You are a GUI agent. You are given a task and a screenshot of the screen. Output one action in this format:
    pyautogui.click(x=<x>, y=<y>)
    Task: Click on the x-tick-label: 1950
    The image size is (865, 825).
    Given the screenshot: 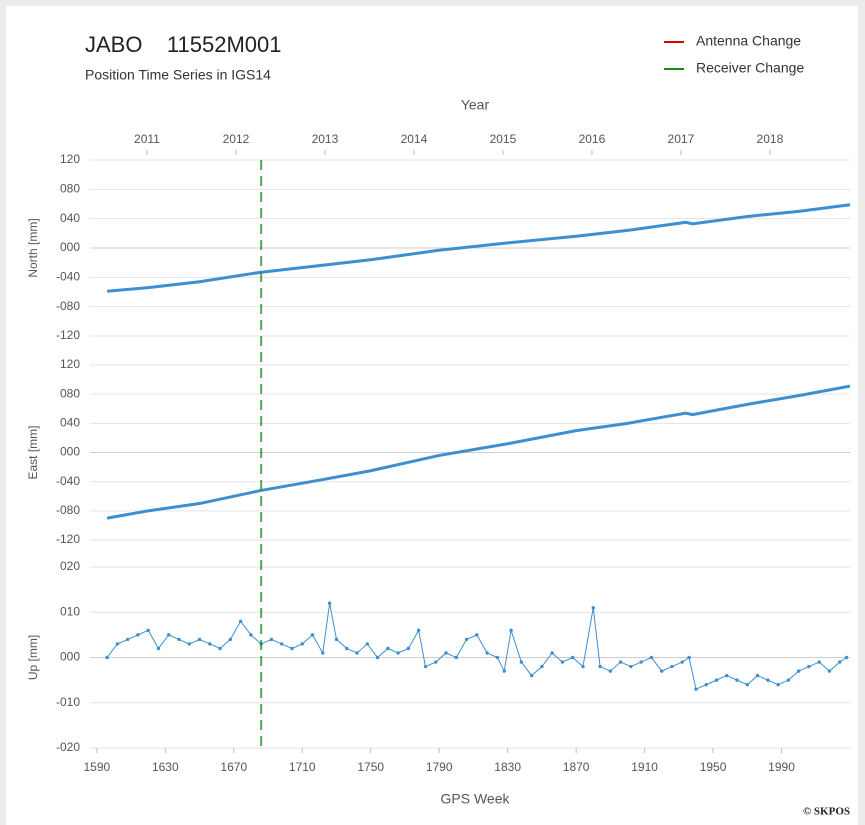 What is the action you would take?
    pyautogui.click(x=713, y=767)
    